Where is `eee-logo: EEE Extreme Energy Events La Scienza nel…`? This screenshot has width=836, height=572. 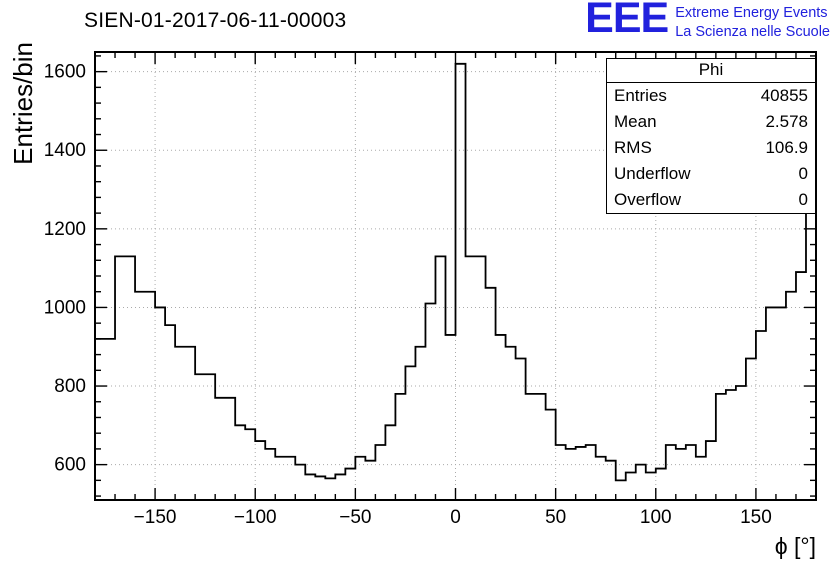 eee-logo: EEE Extreme Energy Events La Scienza nel… is located at coordinates (707, 21).